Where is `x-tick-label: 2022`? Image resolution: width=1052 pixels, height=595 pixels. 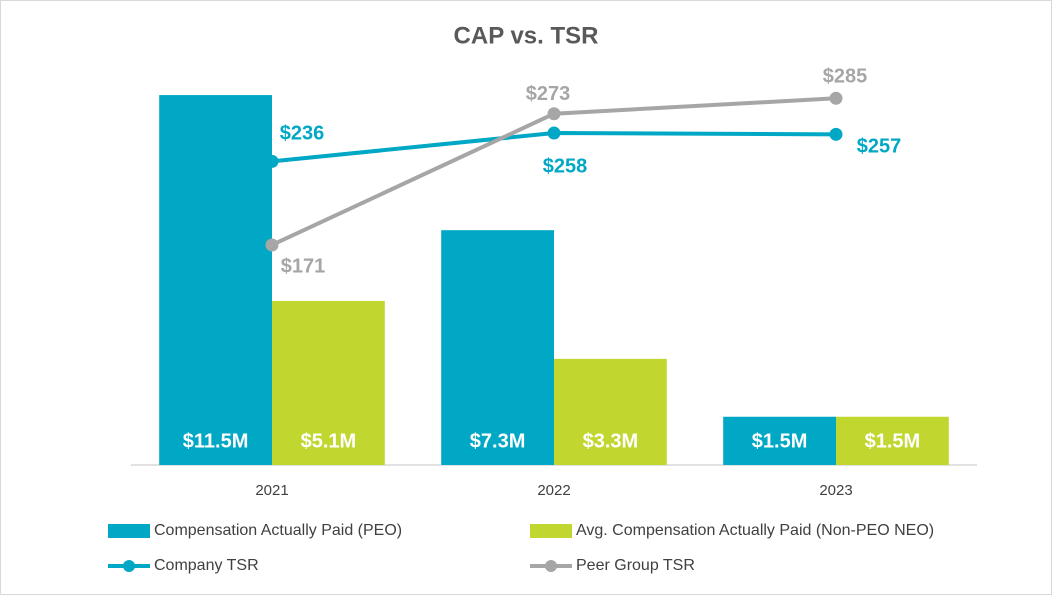 x-tick-label: 2022 is located at coordinates (553, 490).